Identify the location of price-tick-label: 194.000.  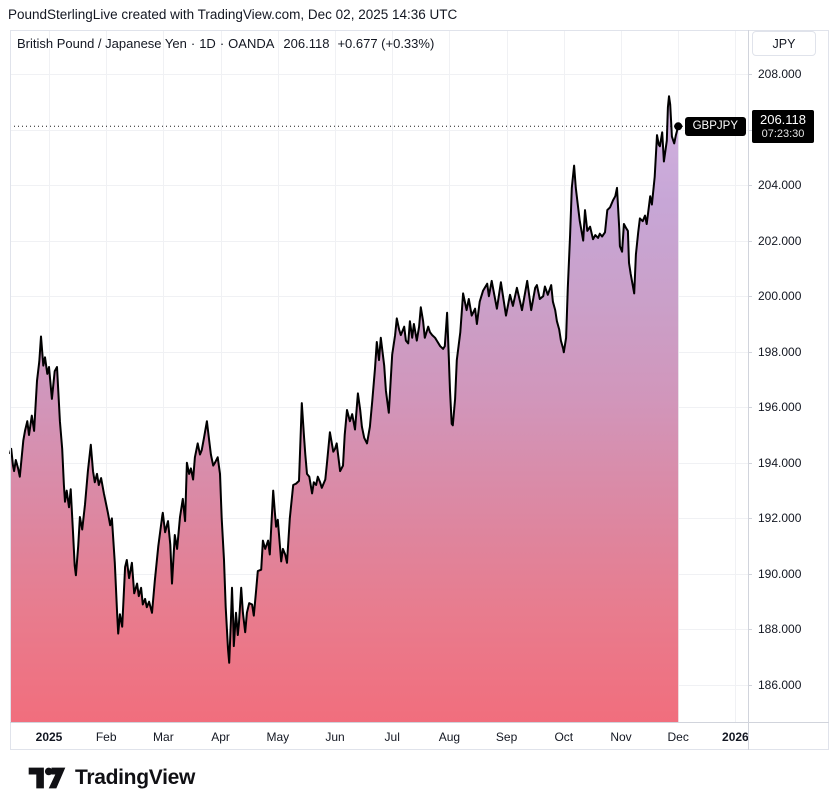
(780, 462).